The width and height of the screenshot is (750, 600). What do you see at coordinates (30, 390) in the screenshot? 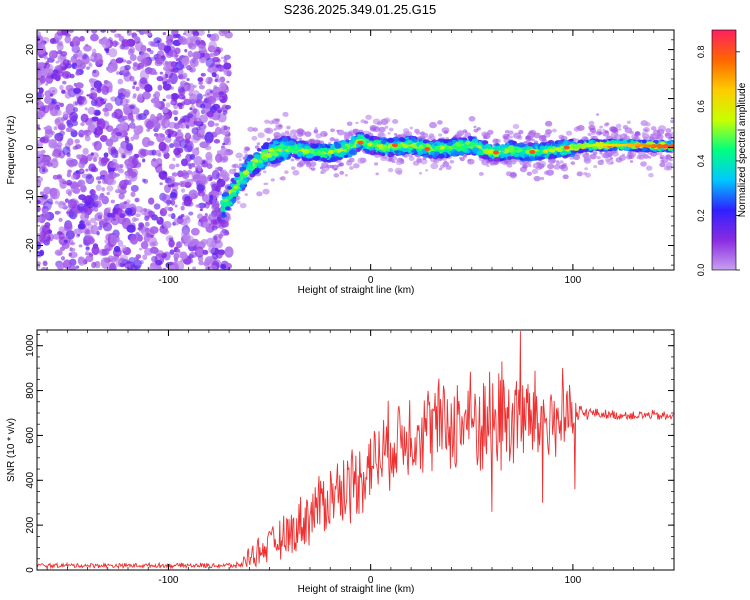
I see `bottom-y-tick-label: 800` at bounding box center [30, 390].